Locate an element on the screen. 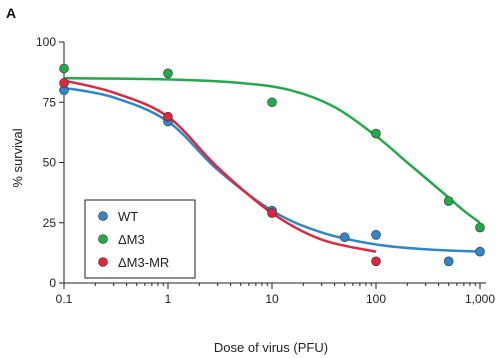 This screenshot has width=497, height=358. y-tick-label: 25 is located at coordinates (50, 223).